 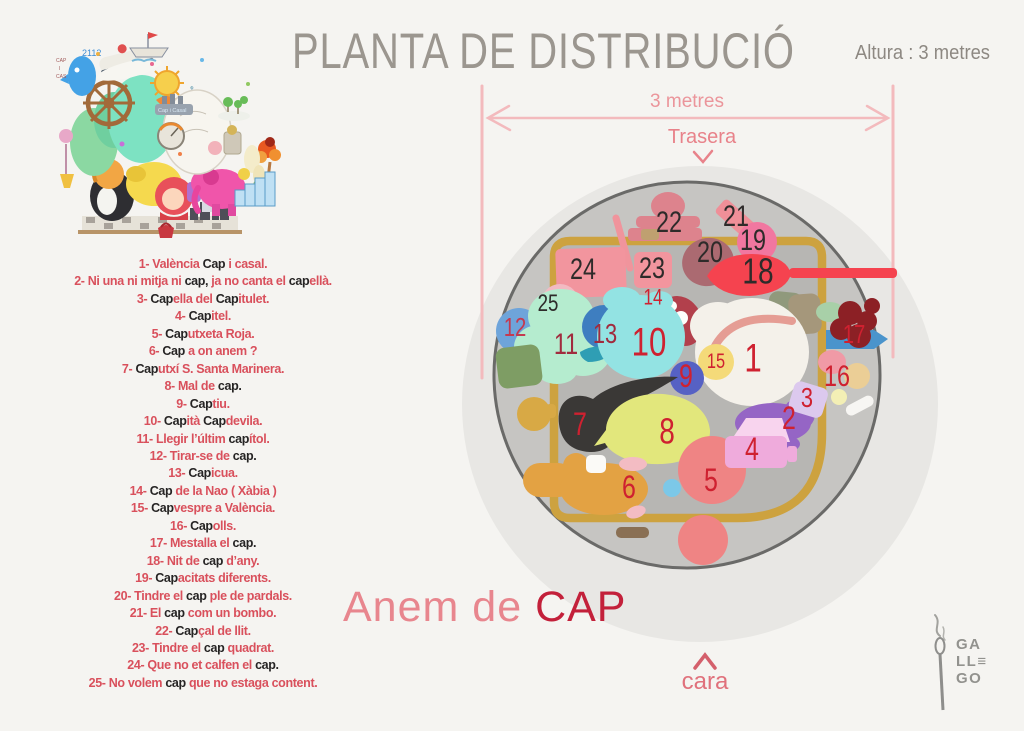 I want to click on artwork-compass-icon, so click(x=171, y=136).